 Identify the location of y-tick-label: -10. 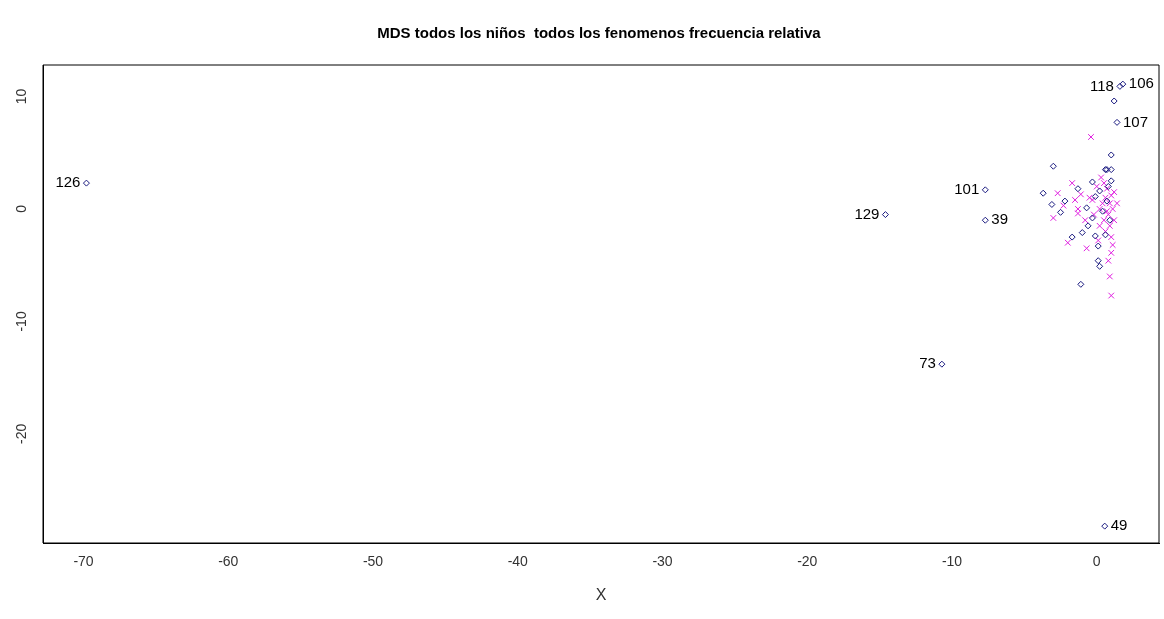
(20, 321).